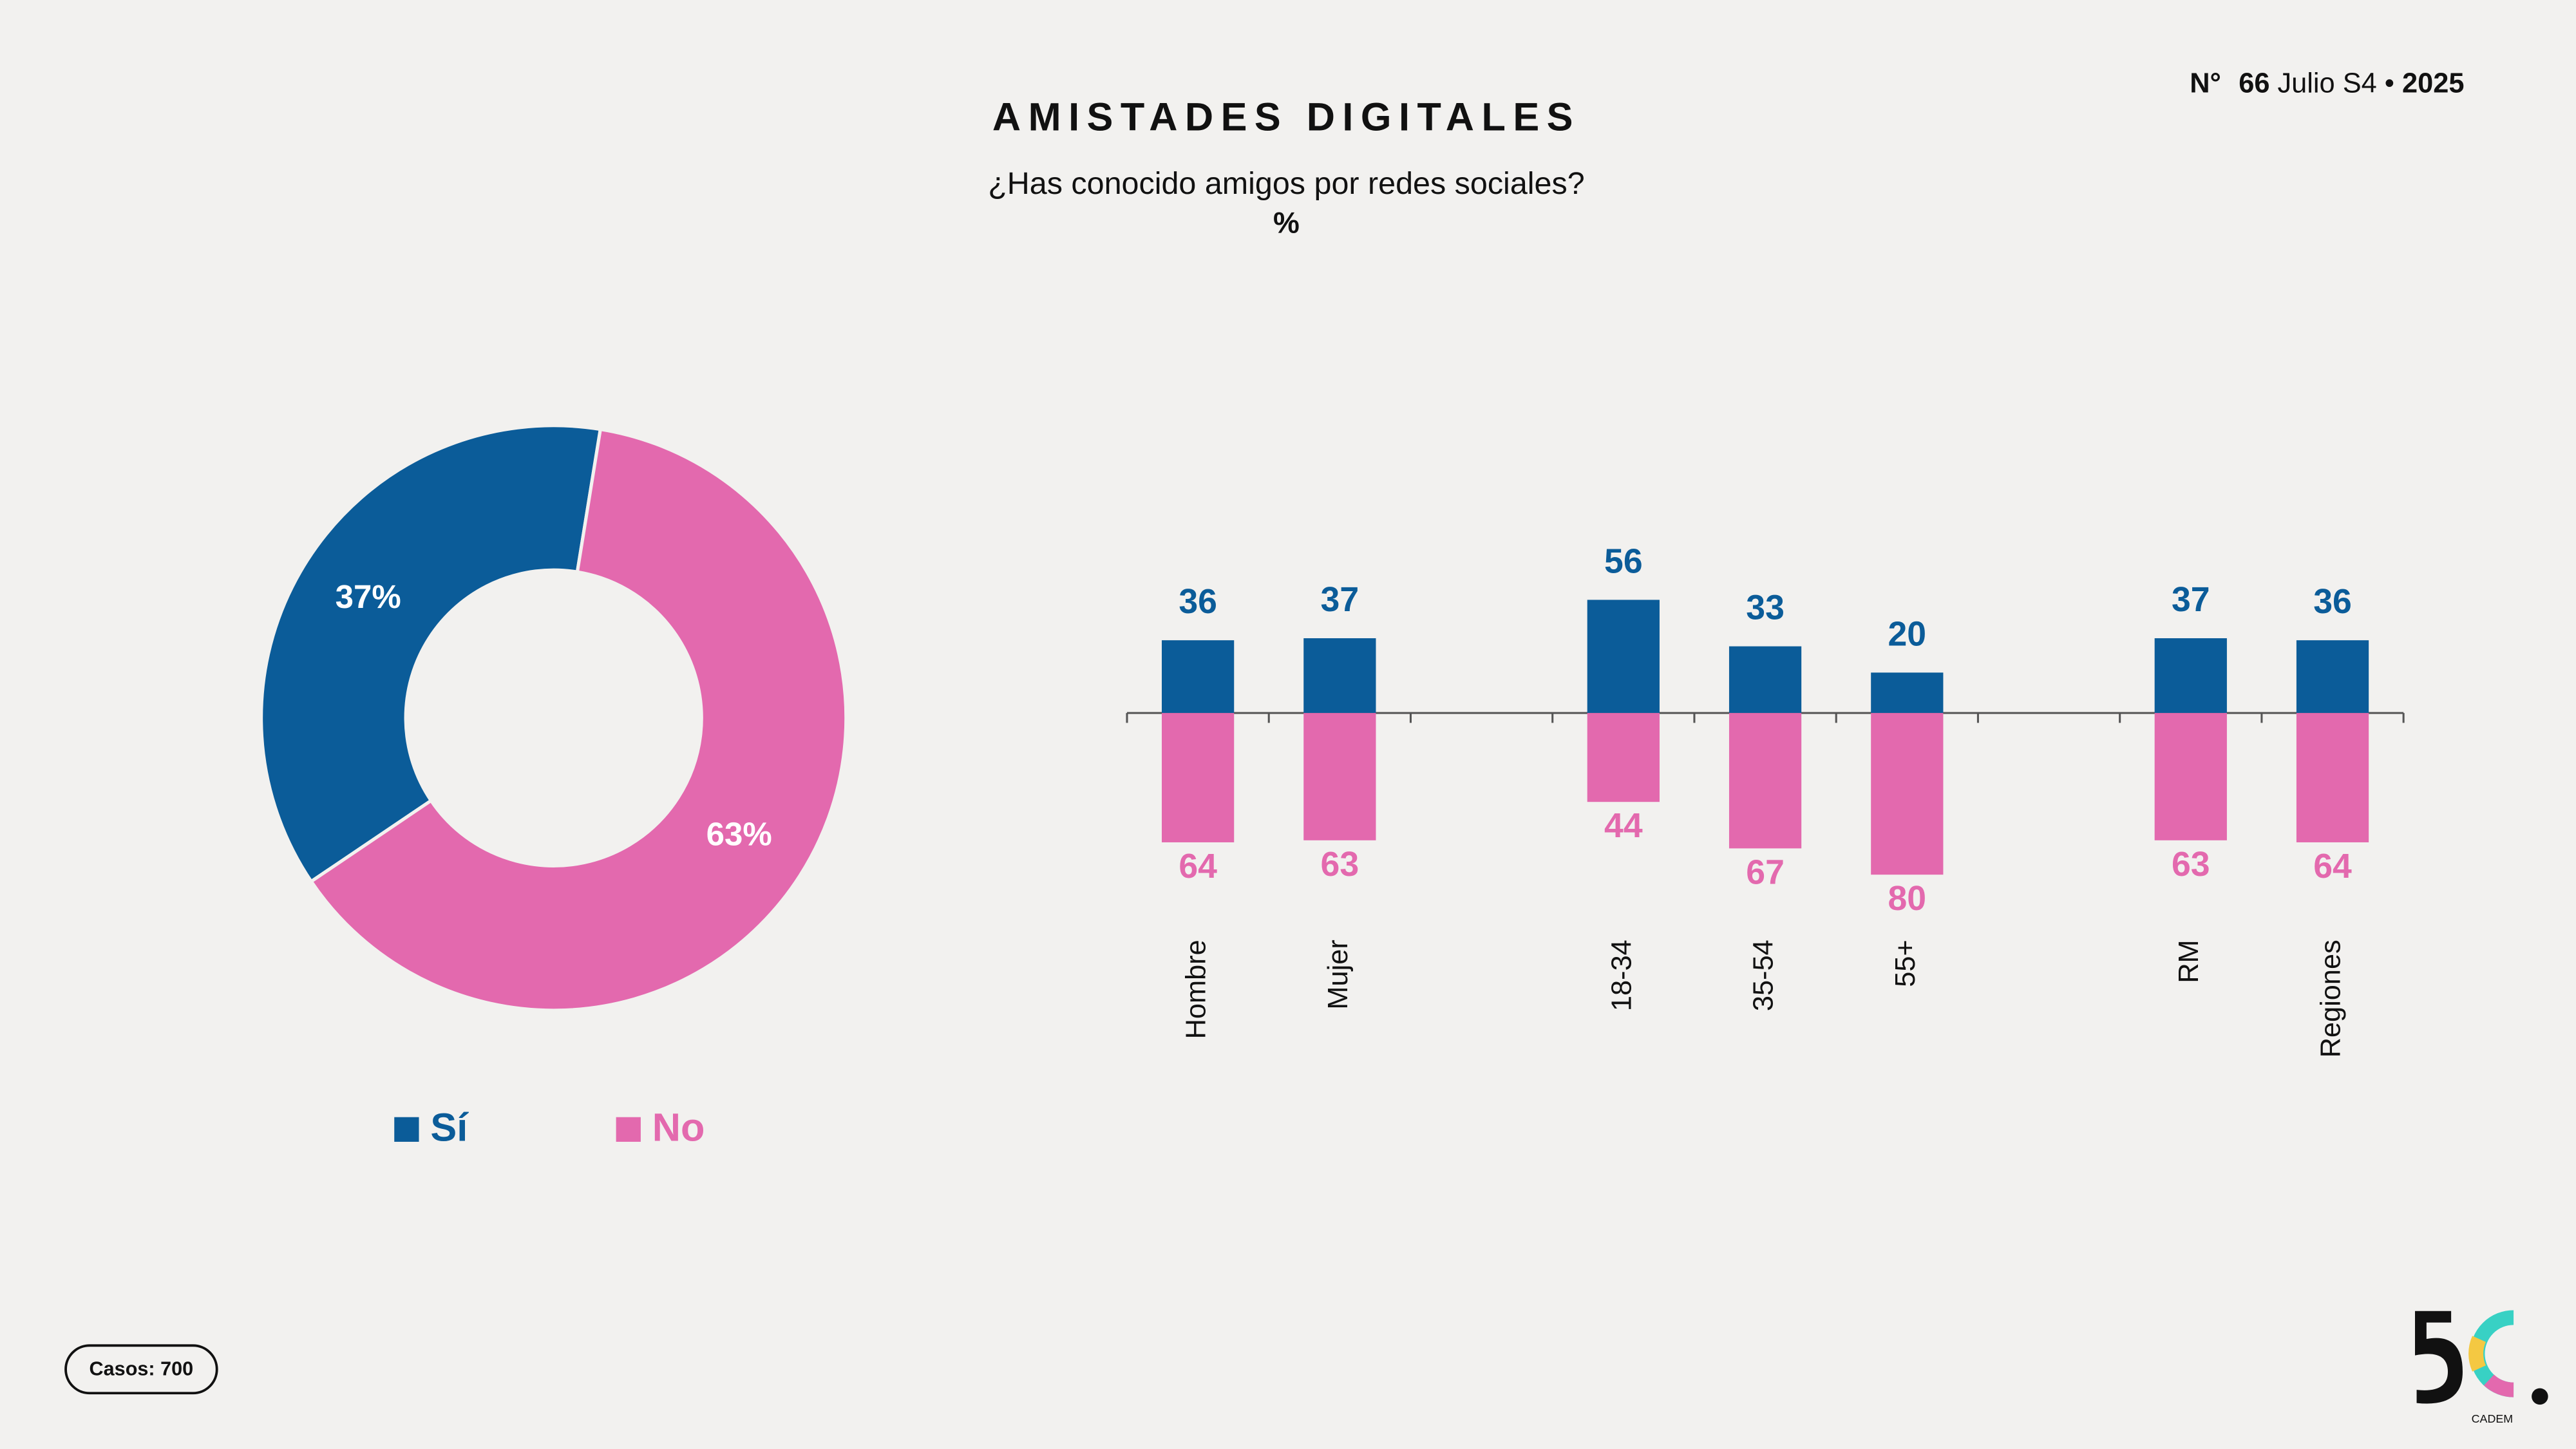 The image size is (2576, 1449). What do you see at coordinates (2540, 1397) in the screenshot?
I see `logo-dot` at bounding box center [2540, 1397].